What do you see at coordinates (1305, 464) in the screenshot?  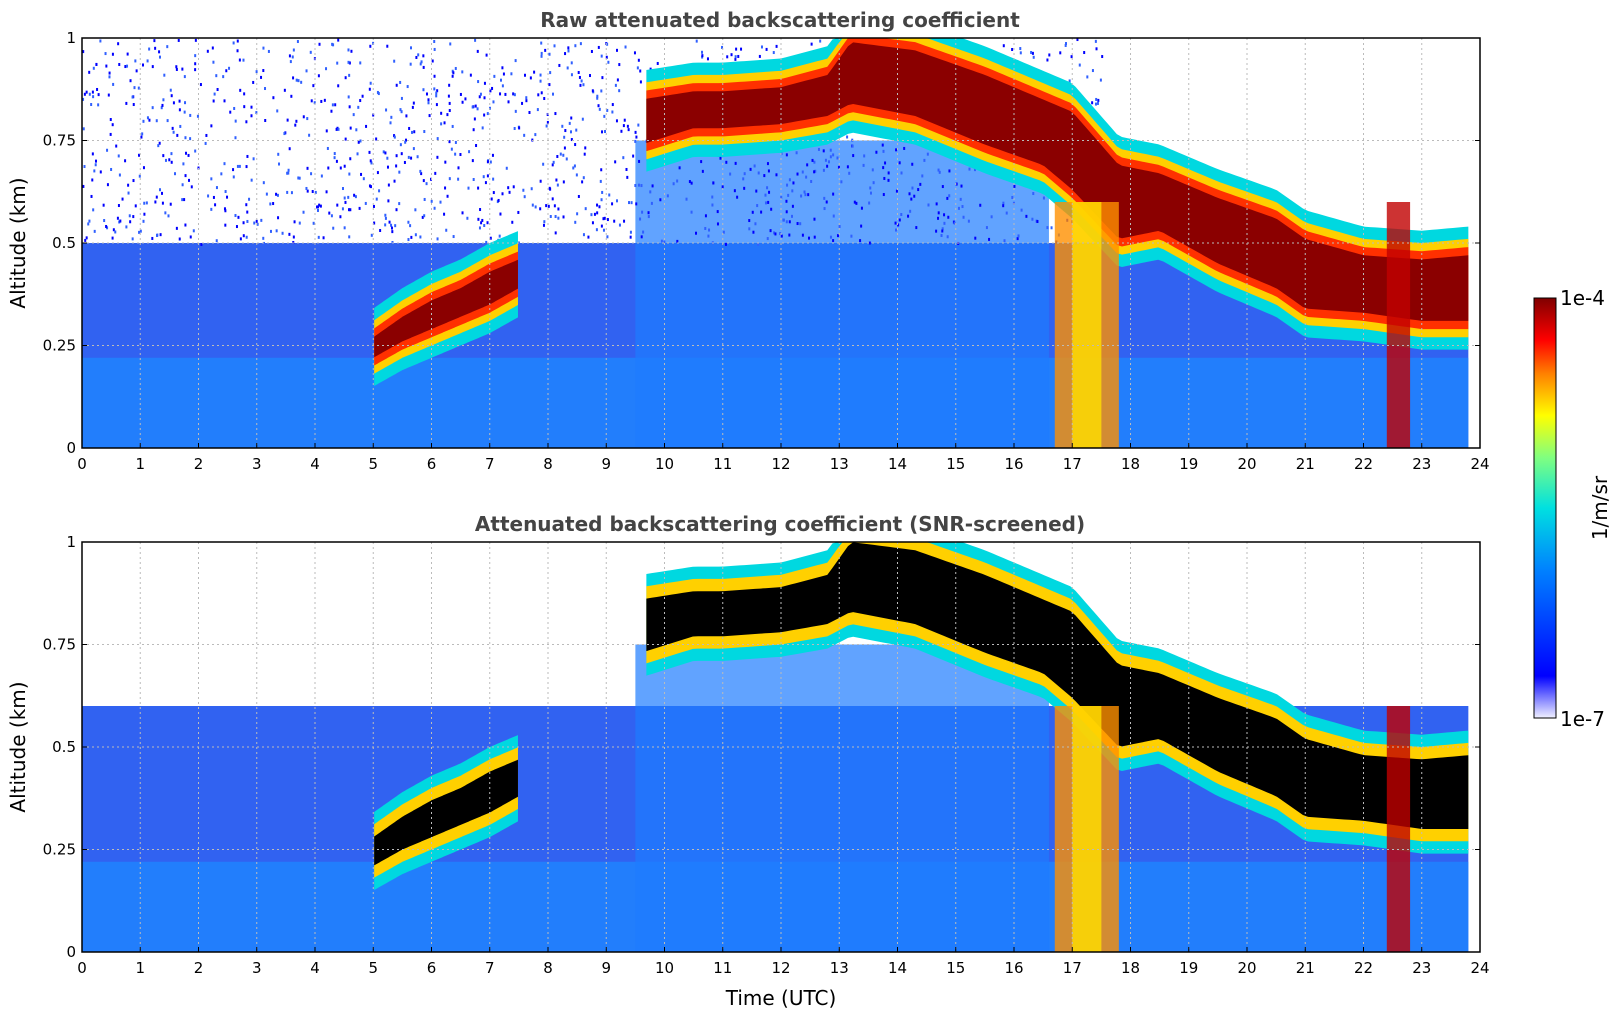 I see `x-tick-label: 21` at bounding box center [1305, 464].